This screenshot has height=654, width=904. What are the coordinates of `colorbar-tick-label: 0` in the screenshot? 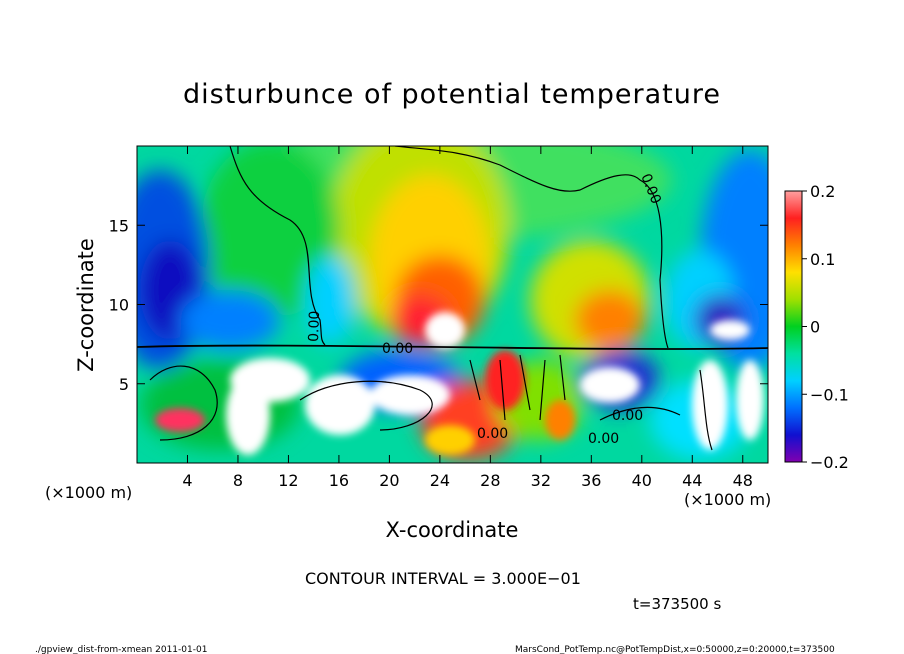 It's located at (815, 327).